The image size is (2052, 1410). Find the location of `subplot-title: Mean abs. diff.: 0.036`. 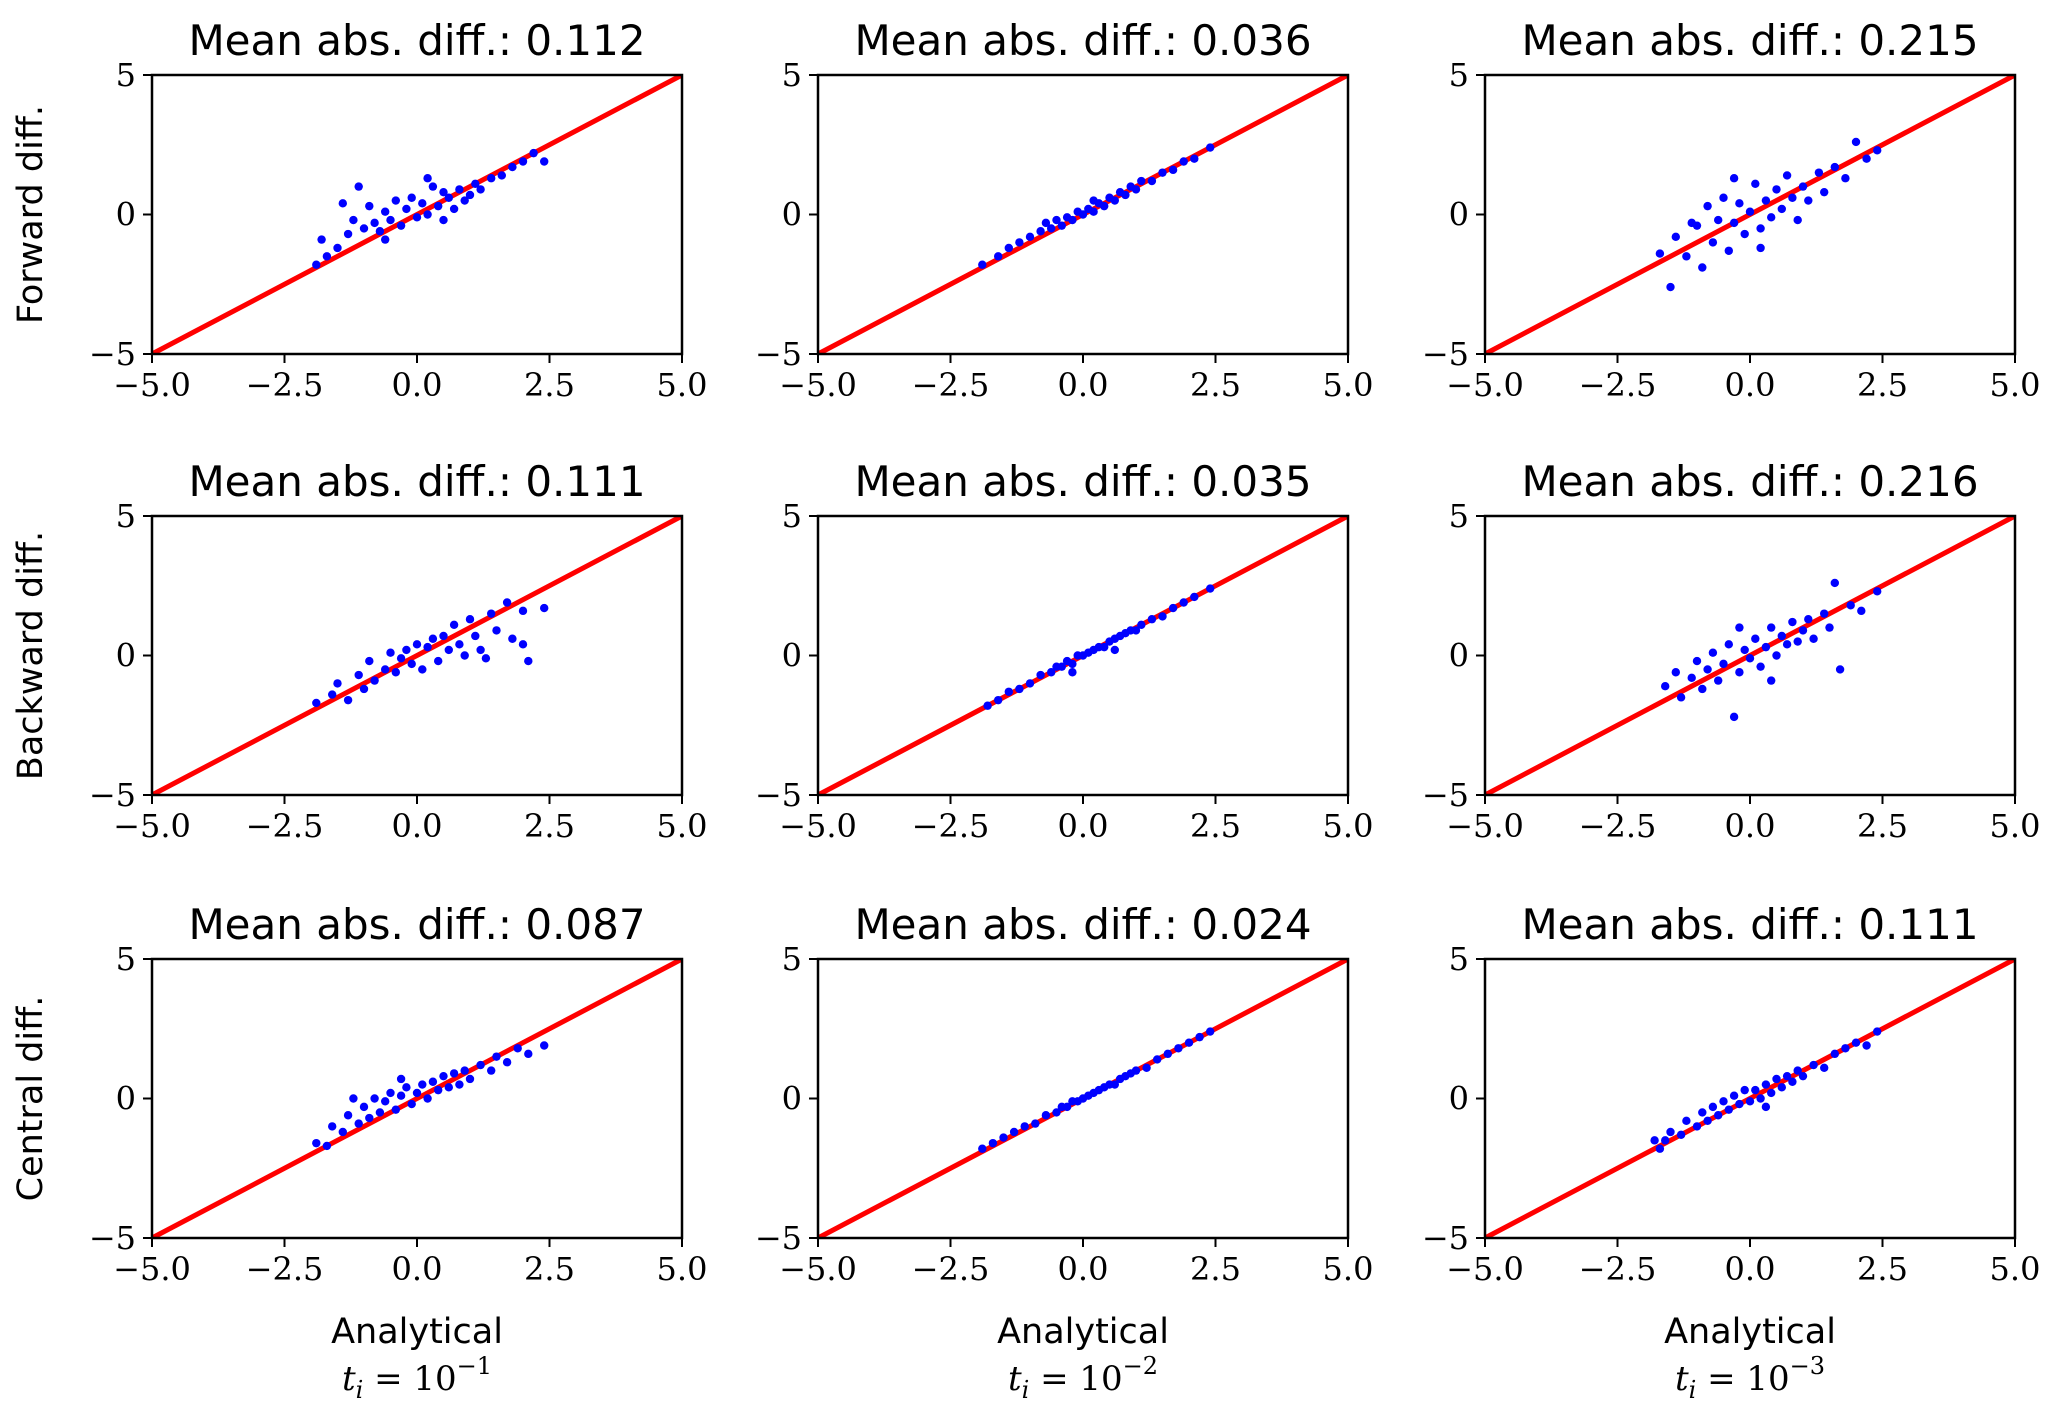

subplot-title: Mean abs. diff.: 0.036 is located at coordinates (1082, 40).